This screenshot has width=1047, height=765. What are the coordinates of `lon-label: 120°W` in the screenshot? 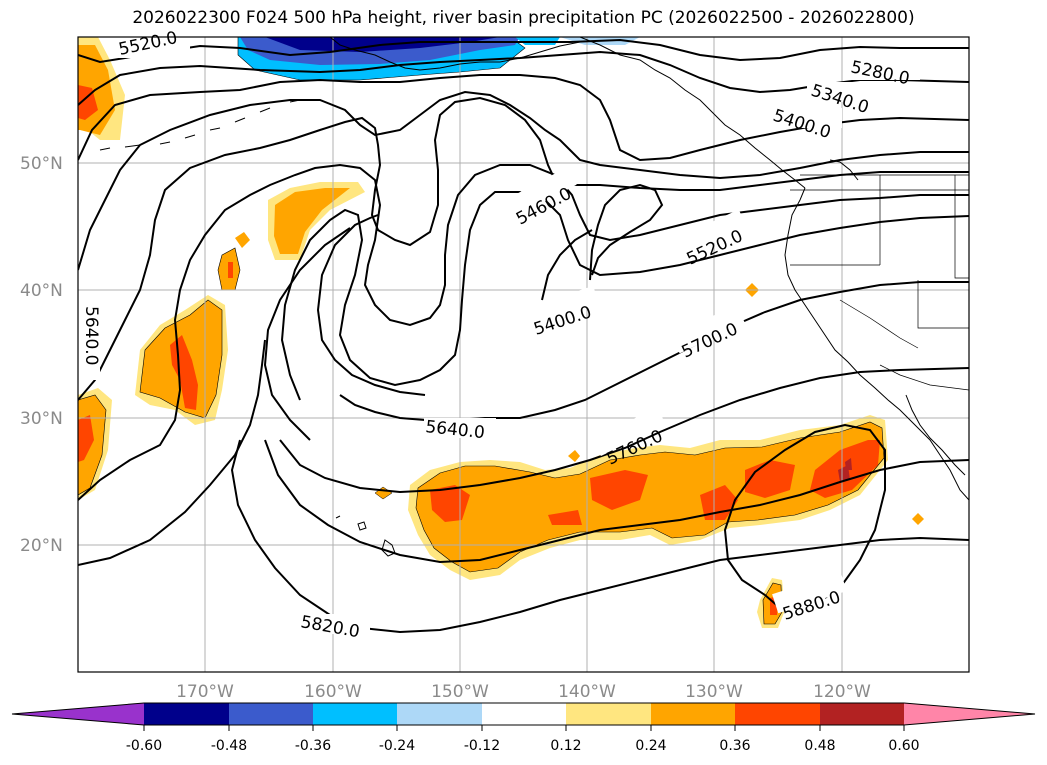 It's located at (842, 692).